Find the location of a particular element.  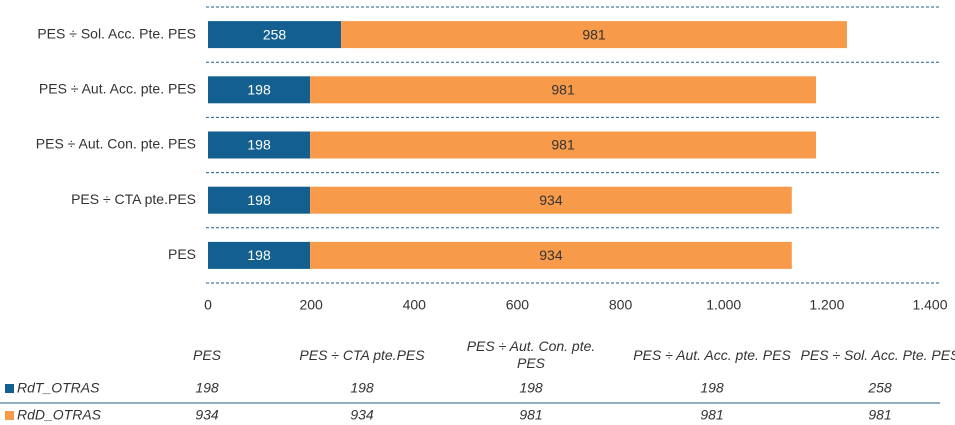

x-tick-label: 600 is located at coordinates (518, 305).